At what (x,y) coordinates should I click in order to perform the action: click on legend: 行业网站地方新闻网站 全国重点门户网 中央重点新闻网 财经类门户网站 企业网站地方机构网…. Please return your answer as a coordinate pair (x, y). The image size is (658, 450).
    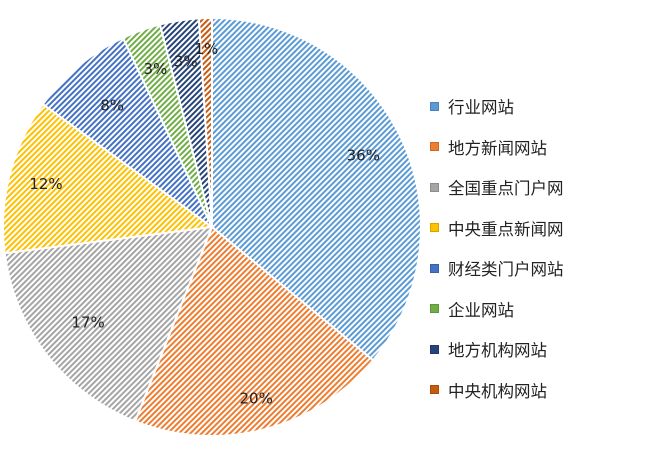
    Looking at the image, I should click on (497, 248).